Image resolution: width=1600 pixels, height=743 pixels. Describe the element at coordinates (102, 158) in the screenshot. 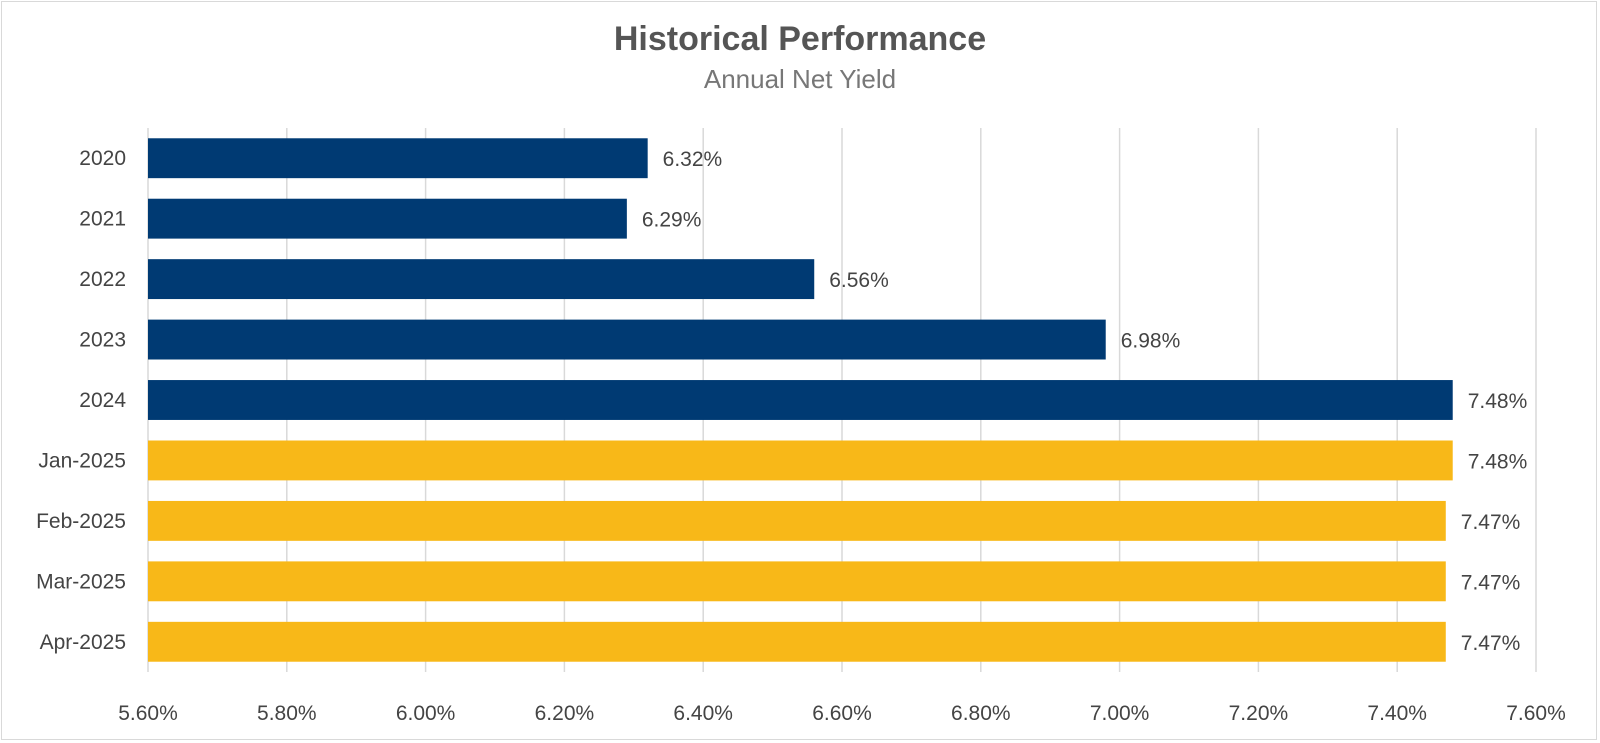

I see `category-label: 2020` at that location.